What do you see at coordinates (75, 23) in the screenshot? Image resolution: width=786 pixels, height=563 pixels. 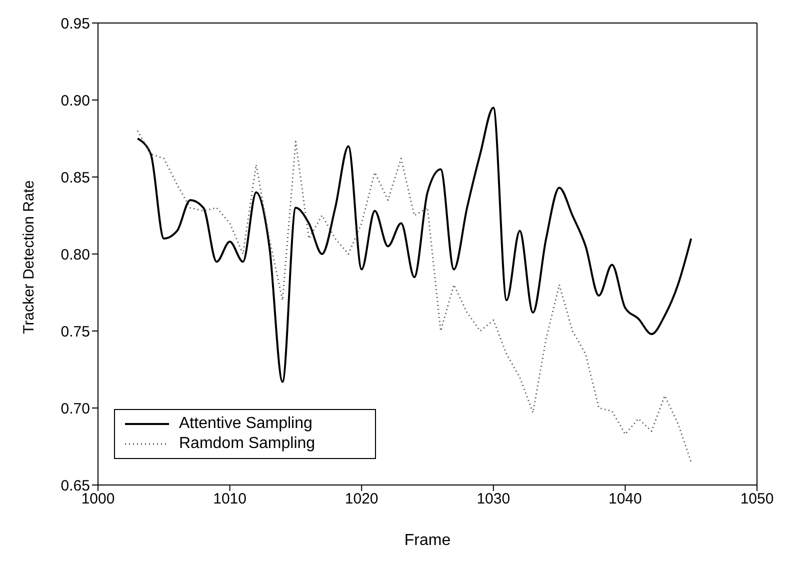 I see `y-tick-label: 0.95` at bounding box center [75, 23].